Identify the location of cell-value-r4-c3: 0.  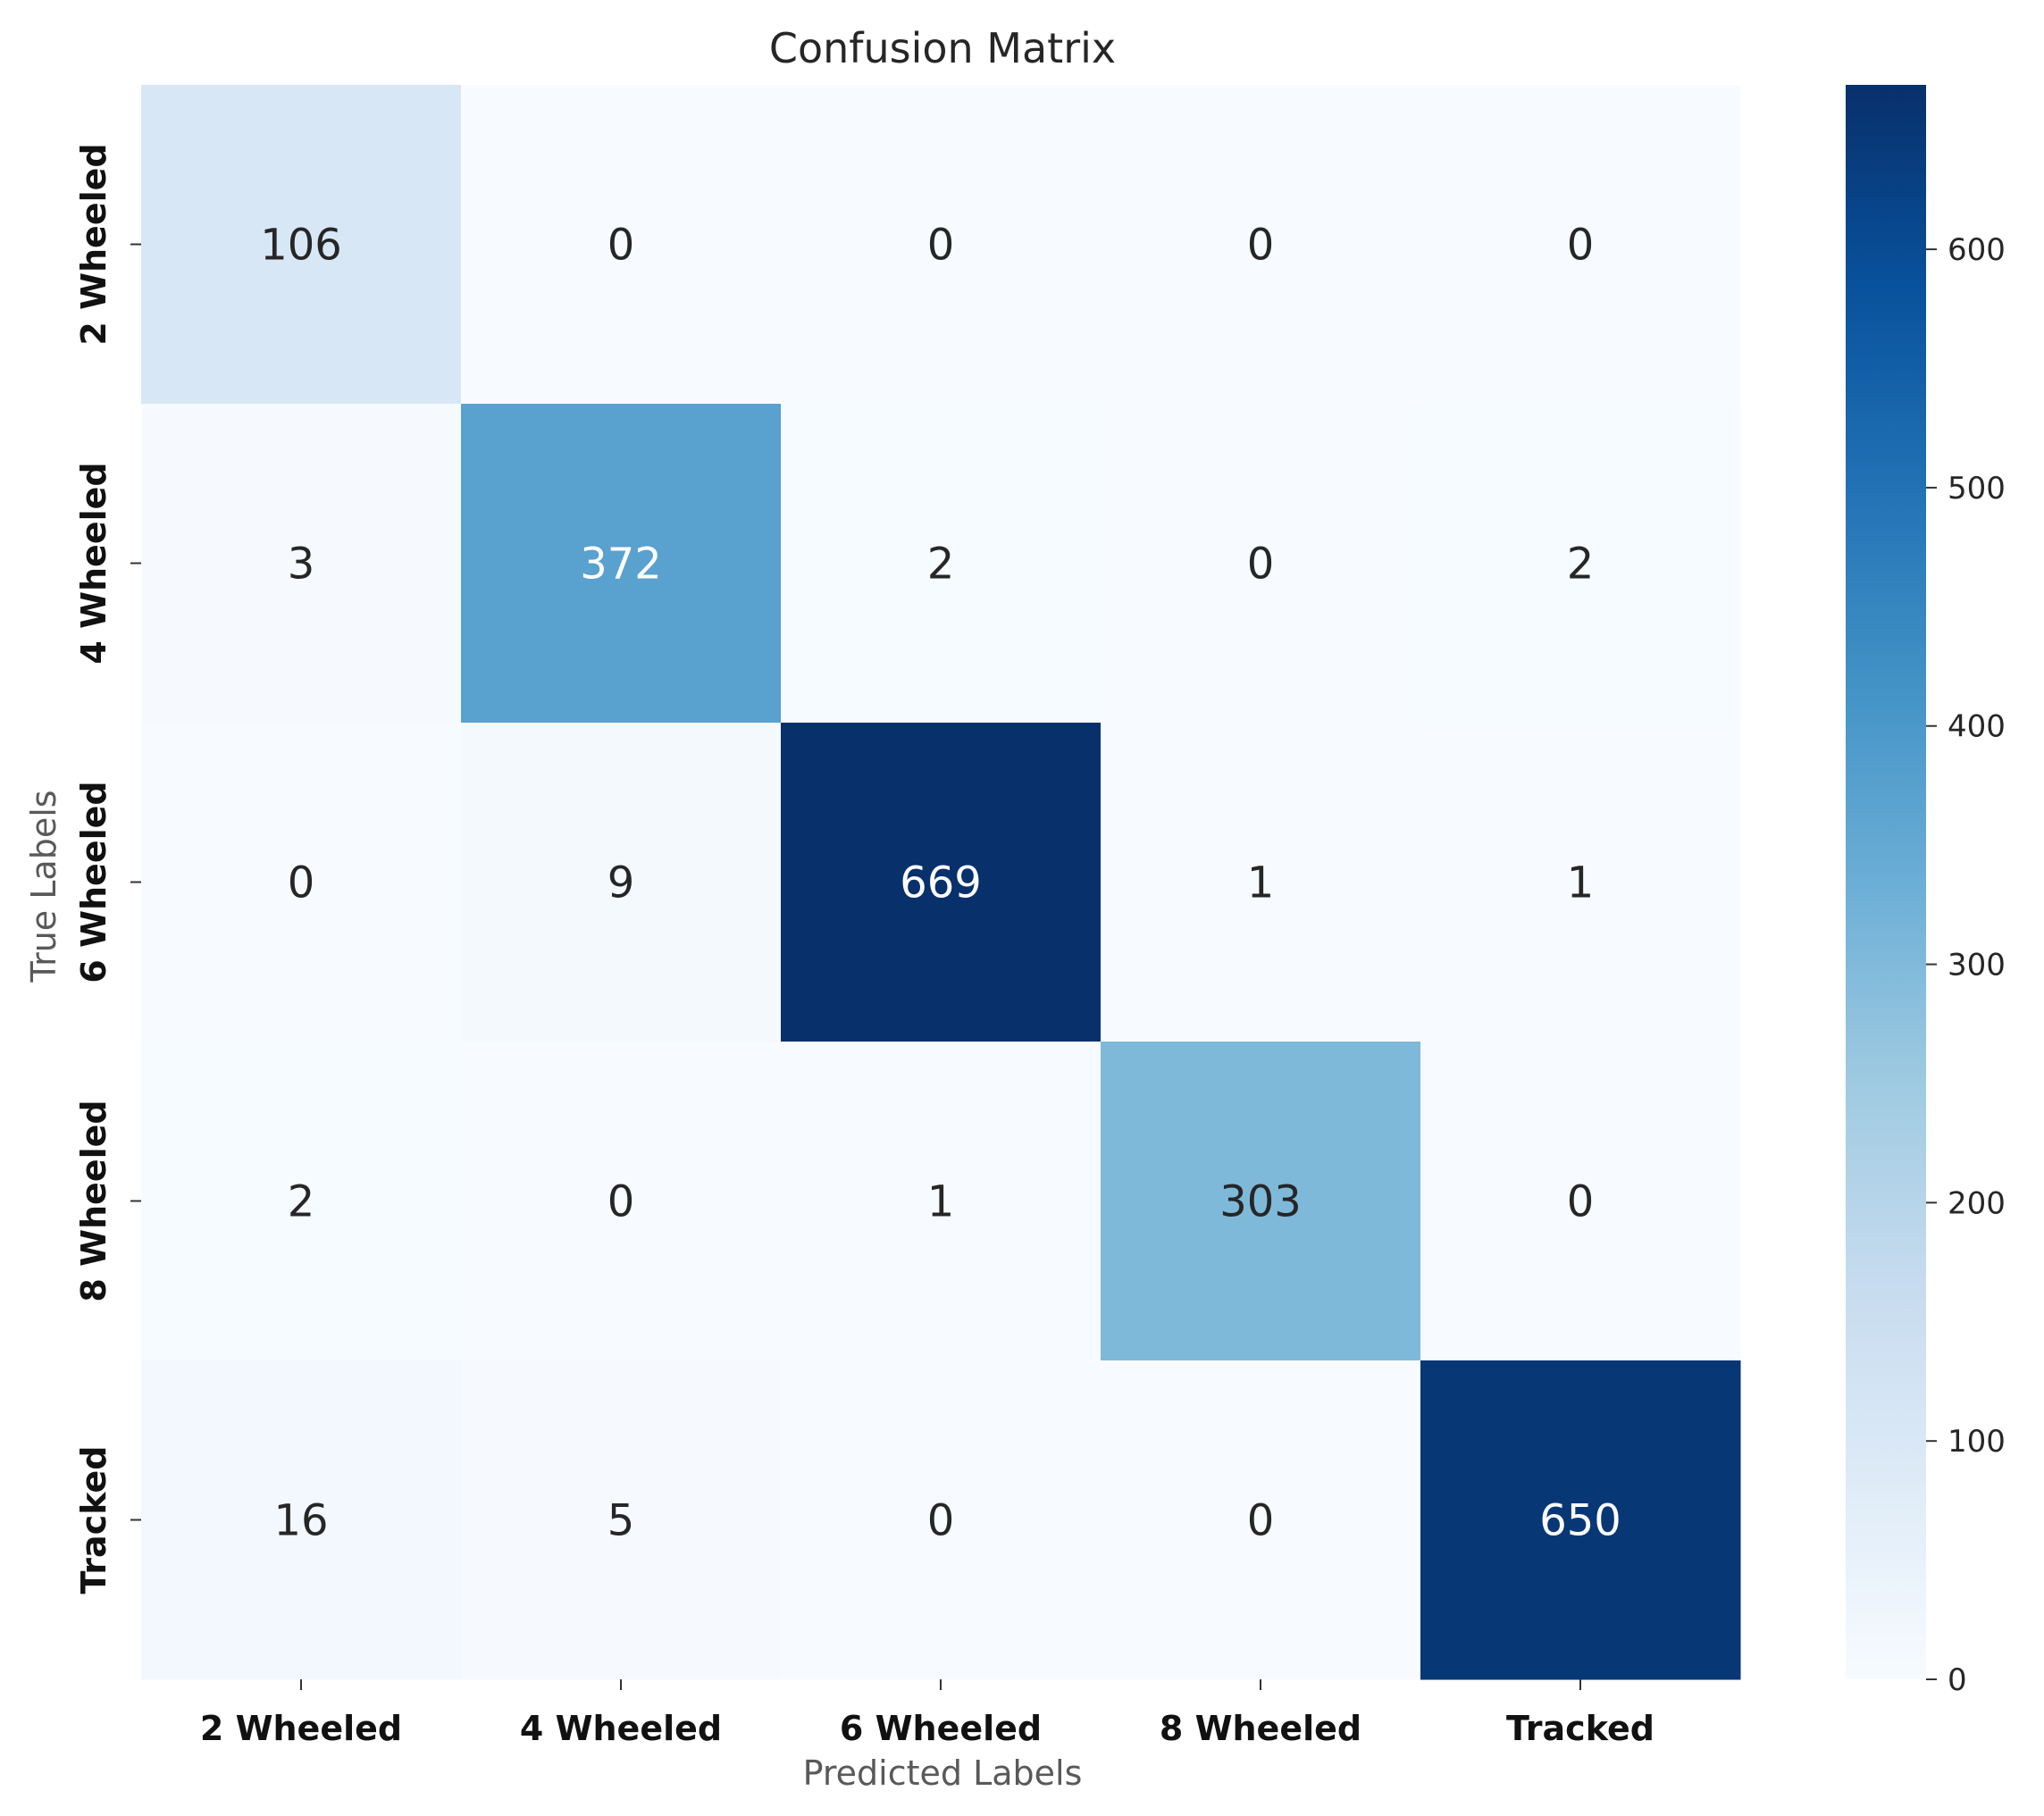
(1261, 1521).